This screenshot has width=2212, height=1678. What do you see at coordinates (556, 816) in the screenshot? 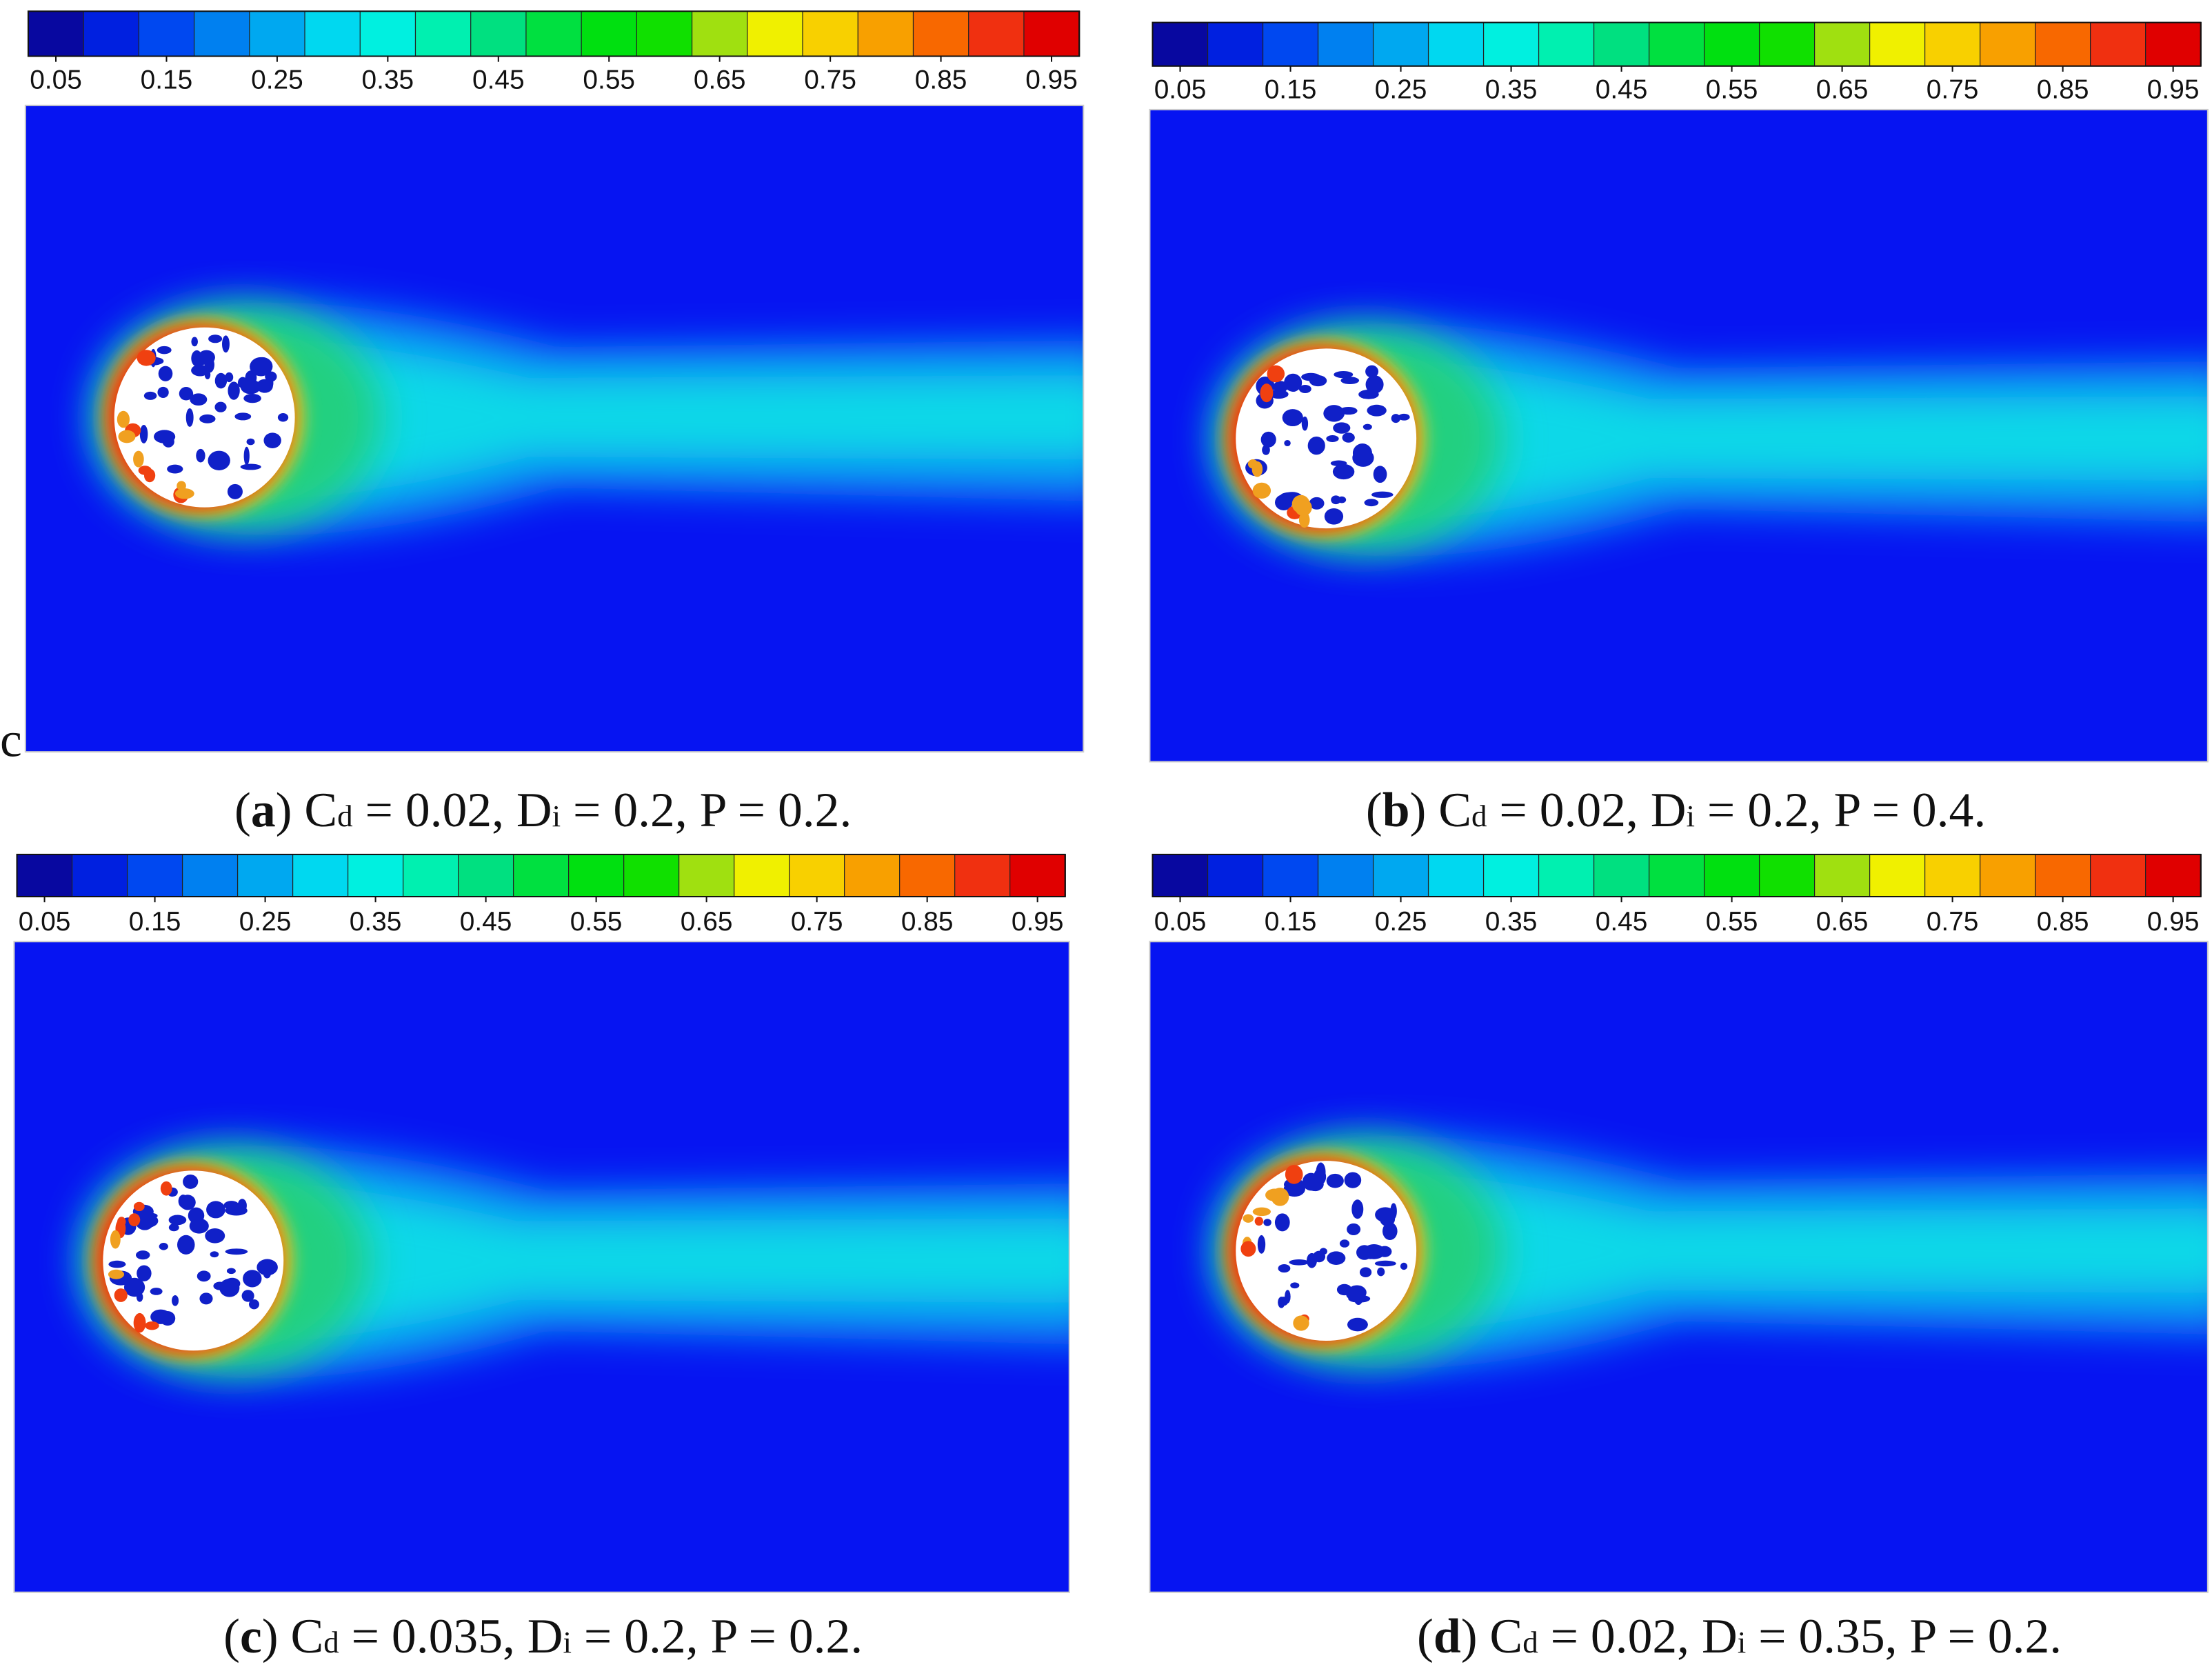
I see `caption-part: i` at bounding box center [556, 816].